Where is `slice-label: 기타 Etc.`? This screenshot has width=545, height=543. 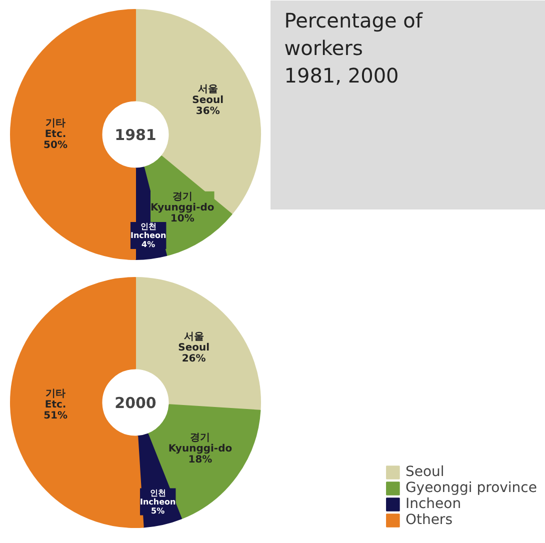
slice-label: 기타 Etc. is located at coordinates (55, 129).